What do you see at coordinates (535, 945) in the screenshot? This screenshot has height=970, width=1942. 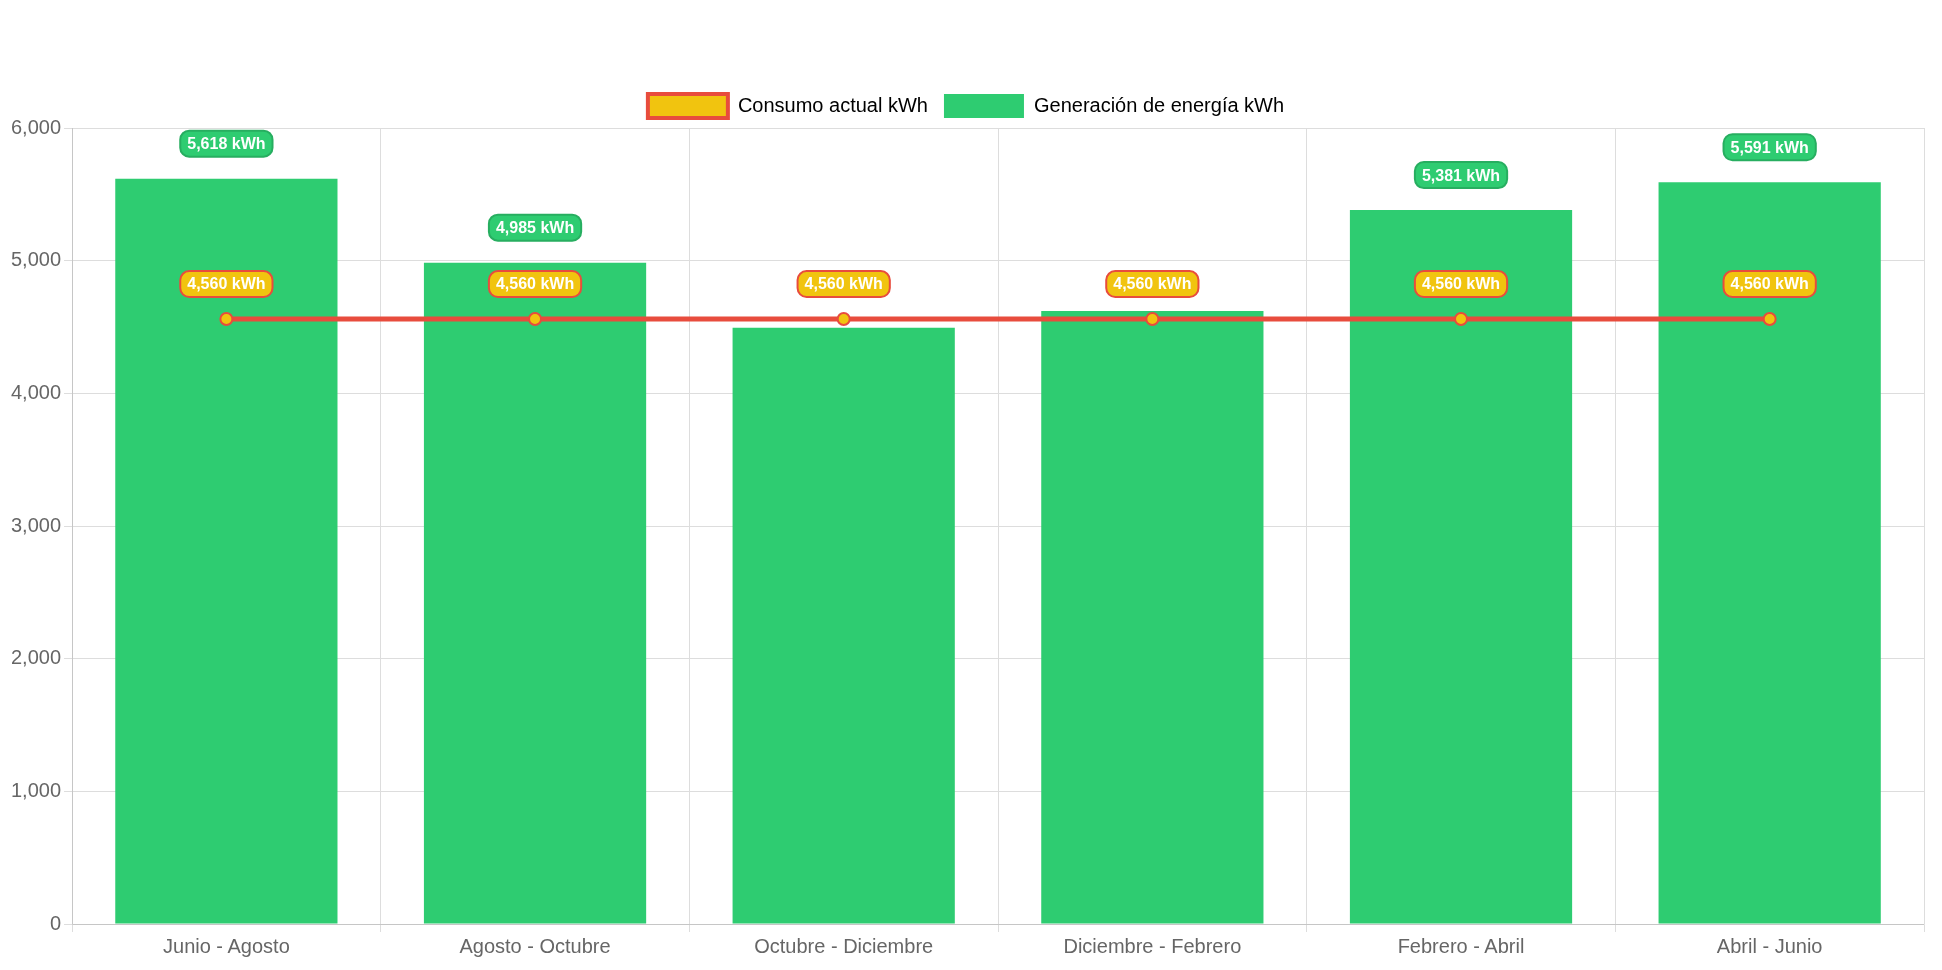 I see `x-tick-label: Agosto - Octubre` at bounding box center [535, 945].